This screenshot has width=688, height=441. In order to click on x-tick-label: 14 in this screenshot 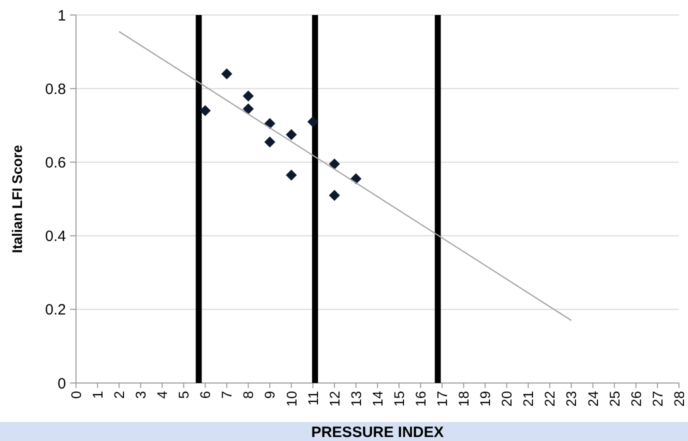, I will do `click(377, 398)`.